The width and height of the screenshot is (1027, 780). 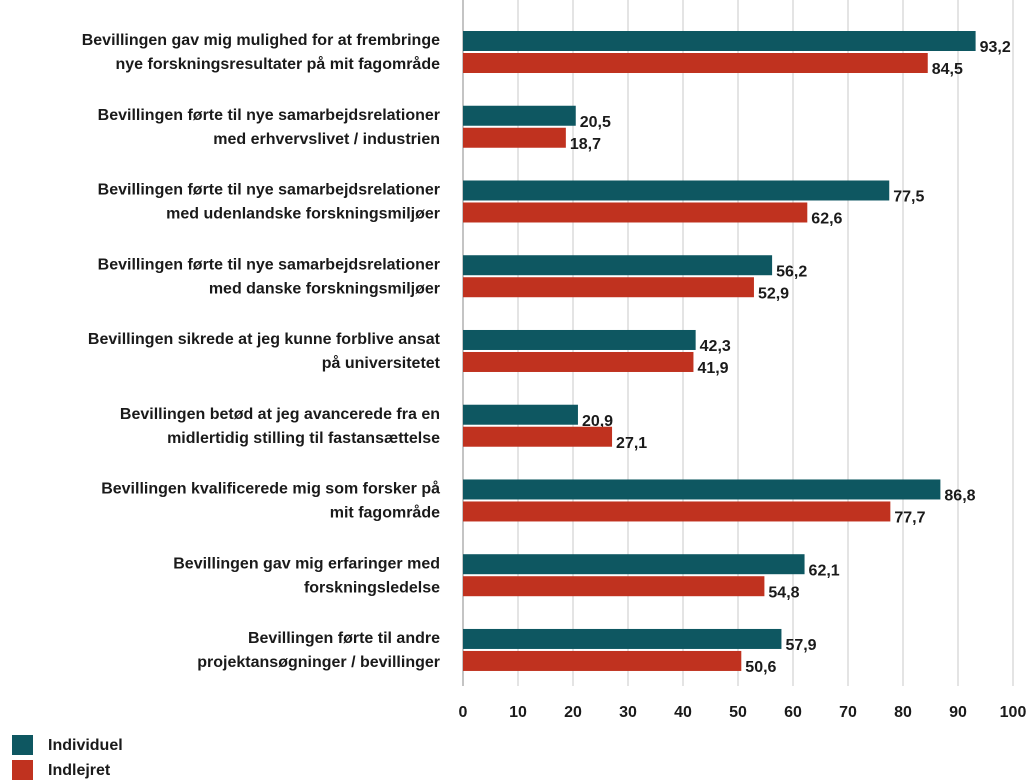 I want to click on x-tick-label: 40, so click(x=683, y=712).